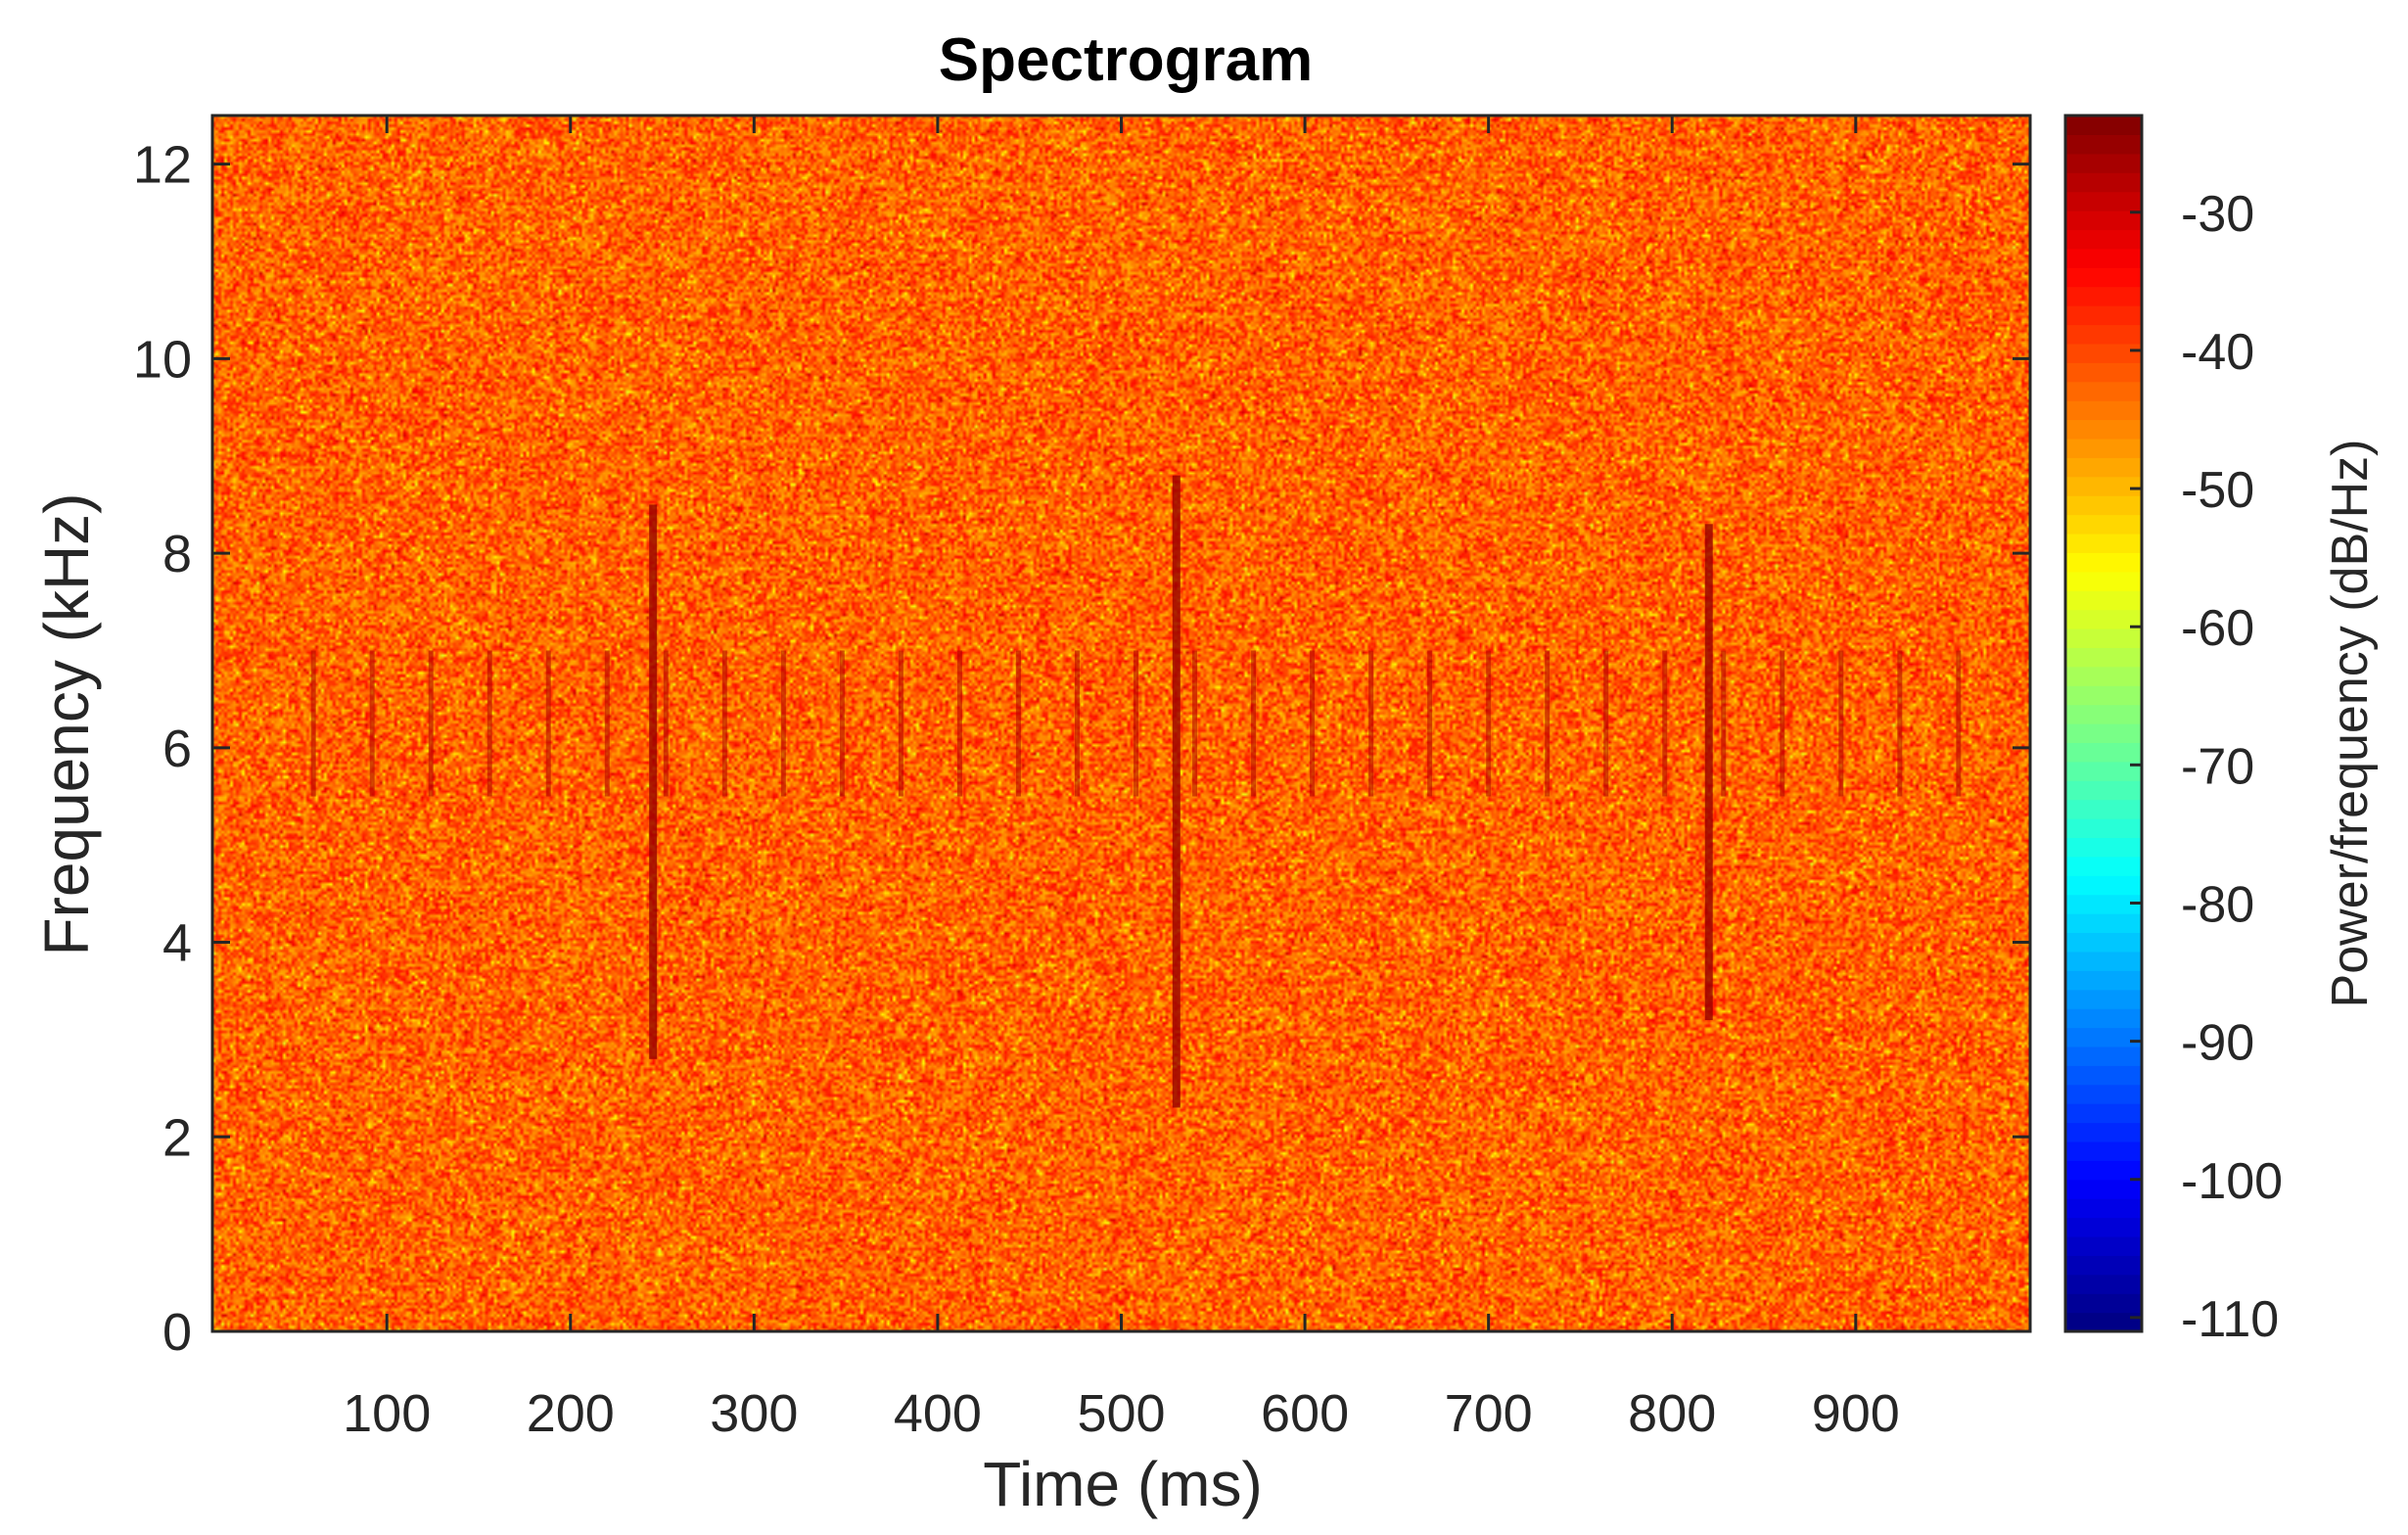 The height and width of the screenshot is (1535, 2408). I want to click on colorbar-tick-label: -30, so click(2217, 214).